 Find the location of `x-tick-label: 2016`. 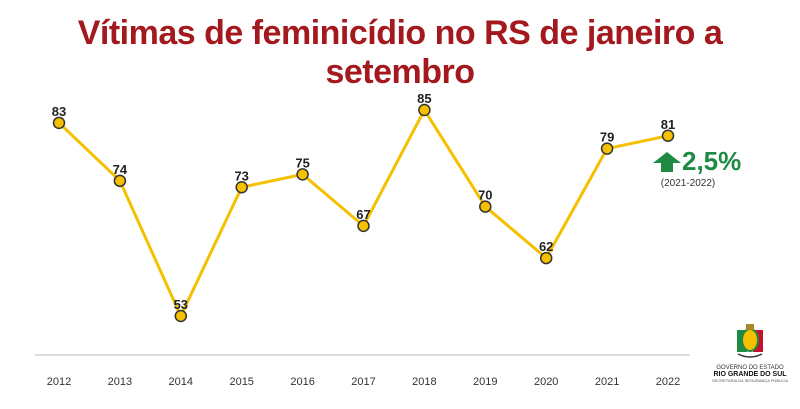

x-tick-label: 2016 is located at coordinates (302, 382).